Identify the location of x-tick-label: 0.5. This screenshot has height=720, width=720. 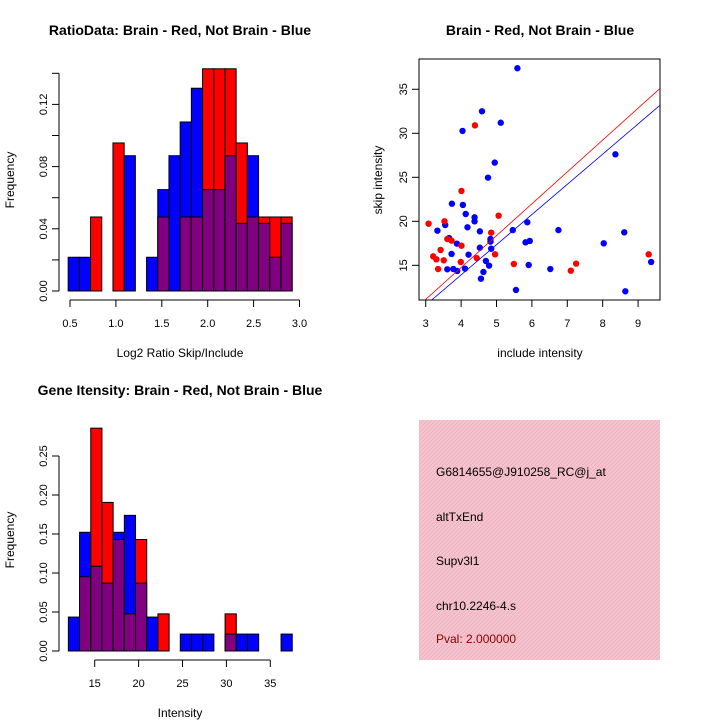
(69, 324).